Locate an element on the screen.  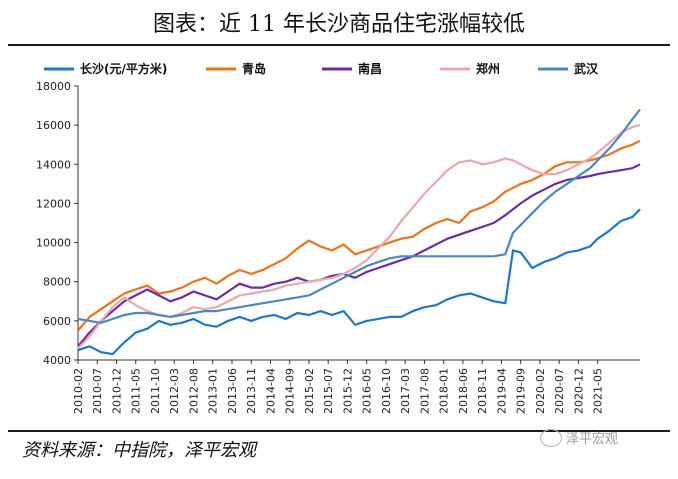
chart-title: 图表：近 11 年长沙商品住宅涨幅较低 is located at coordinates (339, 24).